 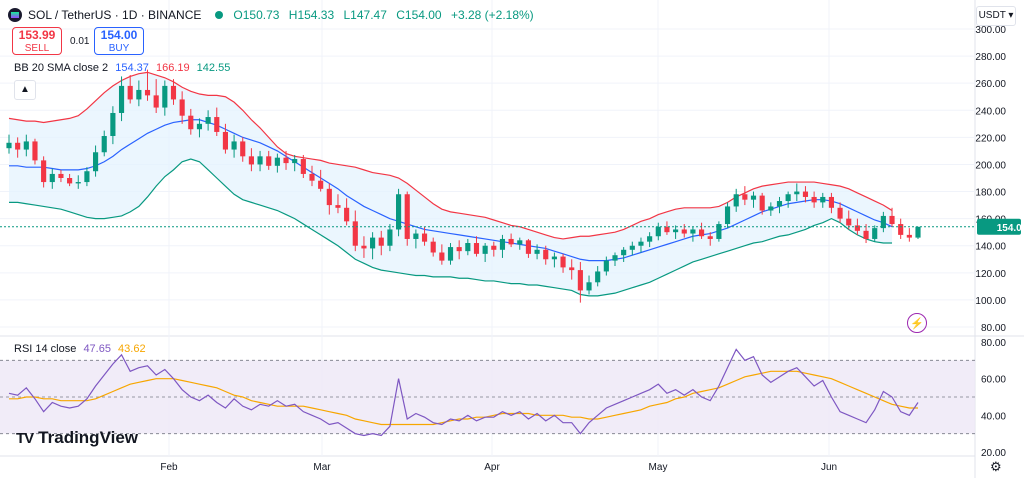 What do you see at coordinates (990, 247) in the screenshot?
I see `y-tick-label: 140.00` at bounding box center [990, 247].